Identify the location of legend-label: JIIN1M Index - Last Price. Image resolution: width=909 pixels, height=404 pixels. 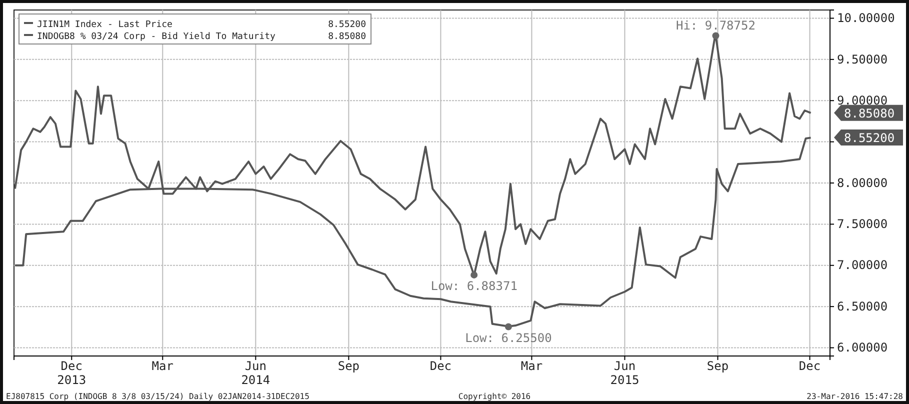
(104, 25).